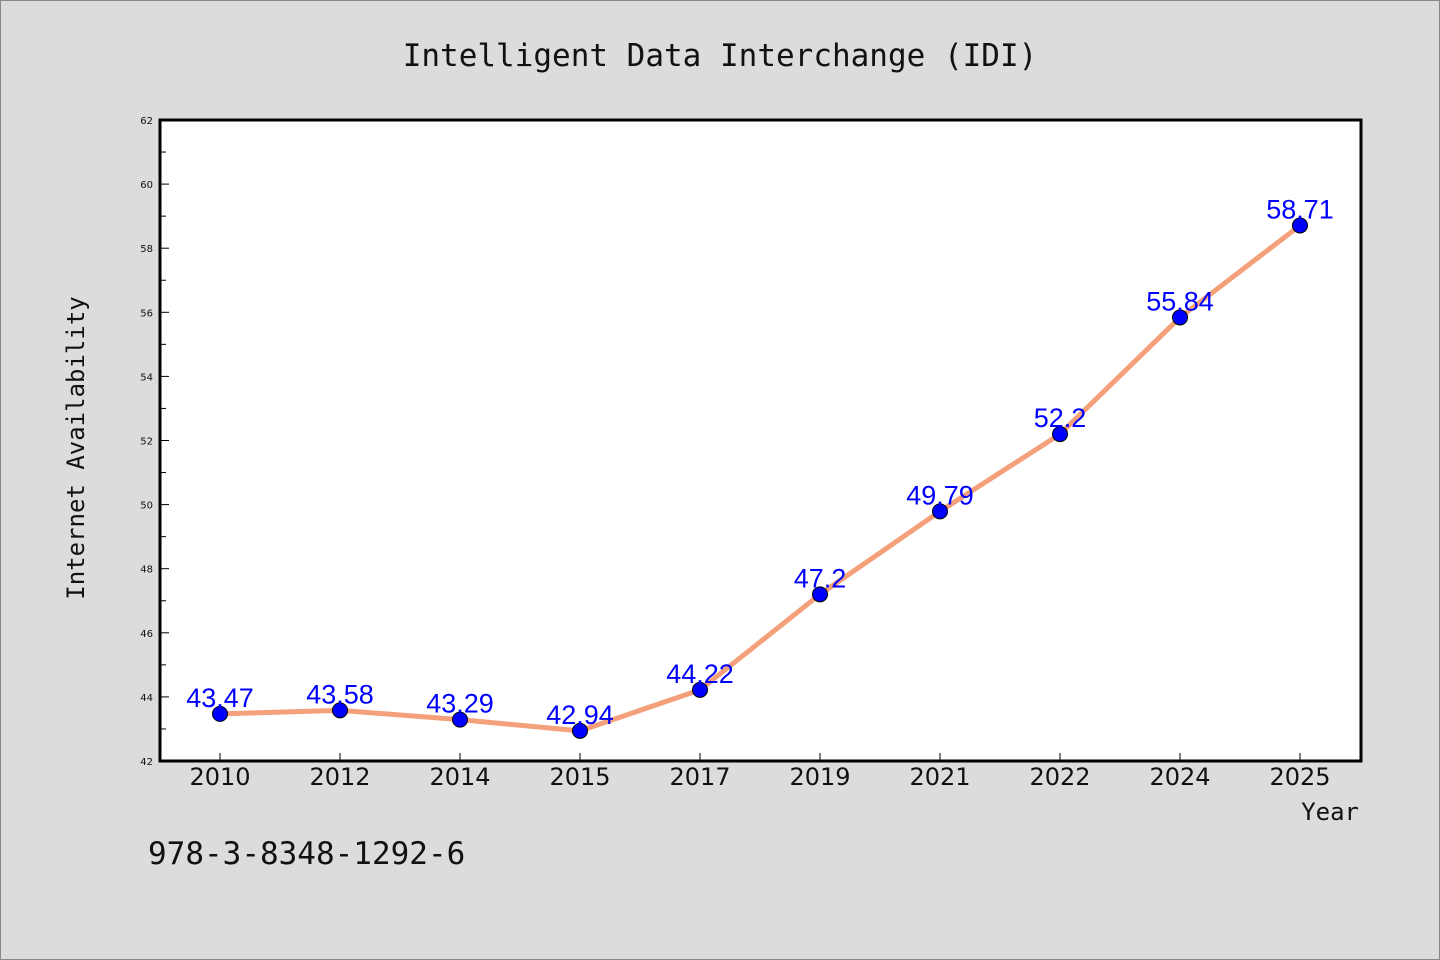 Image resolution: width=1440 pixels, height=960 pixels. Describe the element at coordinates (1060, 418) in the screenshot. I see `data-label: 52.2` at that location.